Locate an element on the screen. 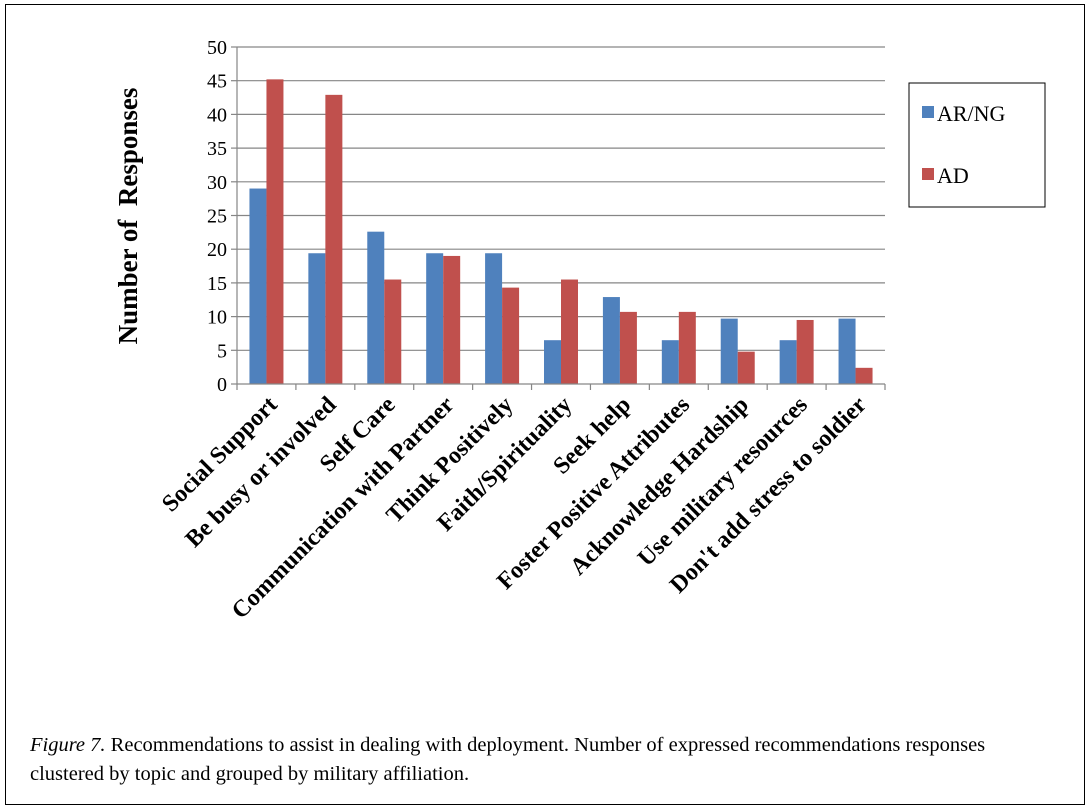  y-tick-label: 50 is located at coordinates (217, 48).